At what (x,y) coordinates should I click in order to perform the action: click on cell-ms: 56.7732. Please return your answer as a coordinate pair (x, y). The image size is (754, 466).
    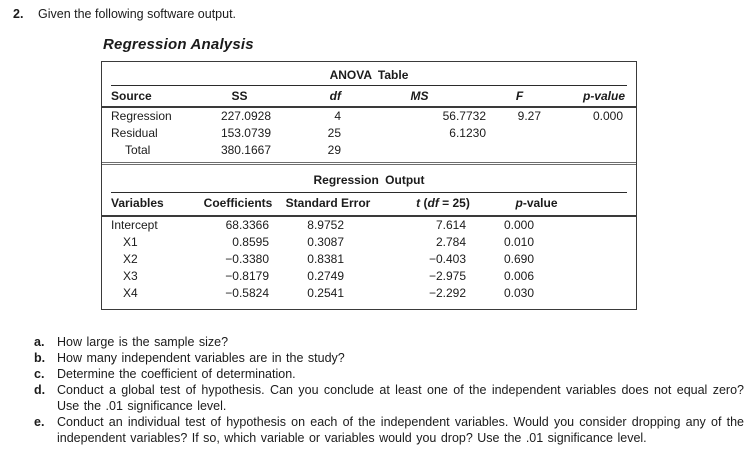
    Looking at the image, I should click on (464, 116).